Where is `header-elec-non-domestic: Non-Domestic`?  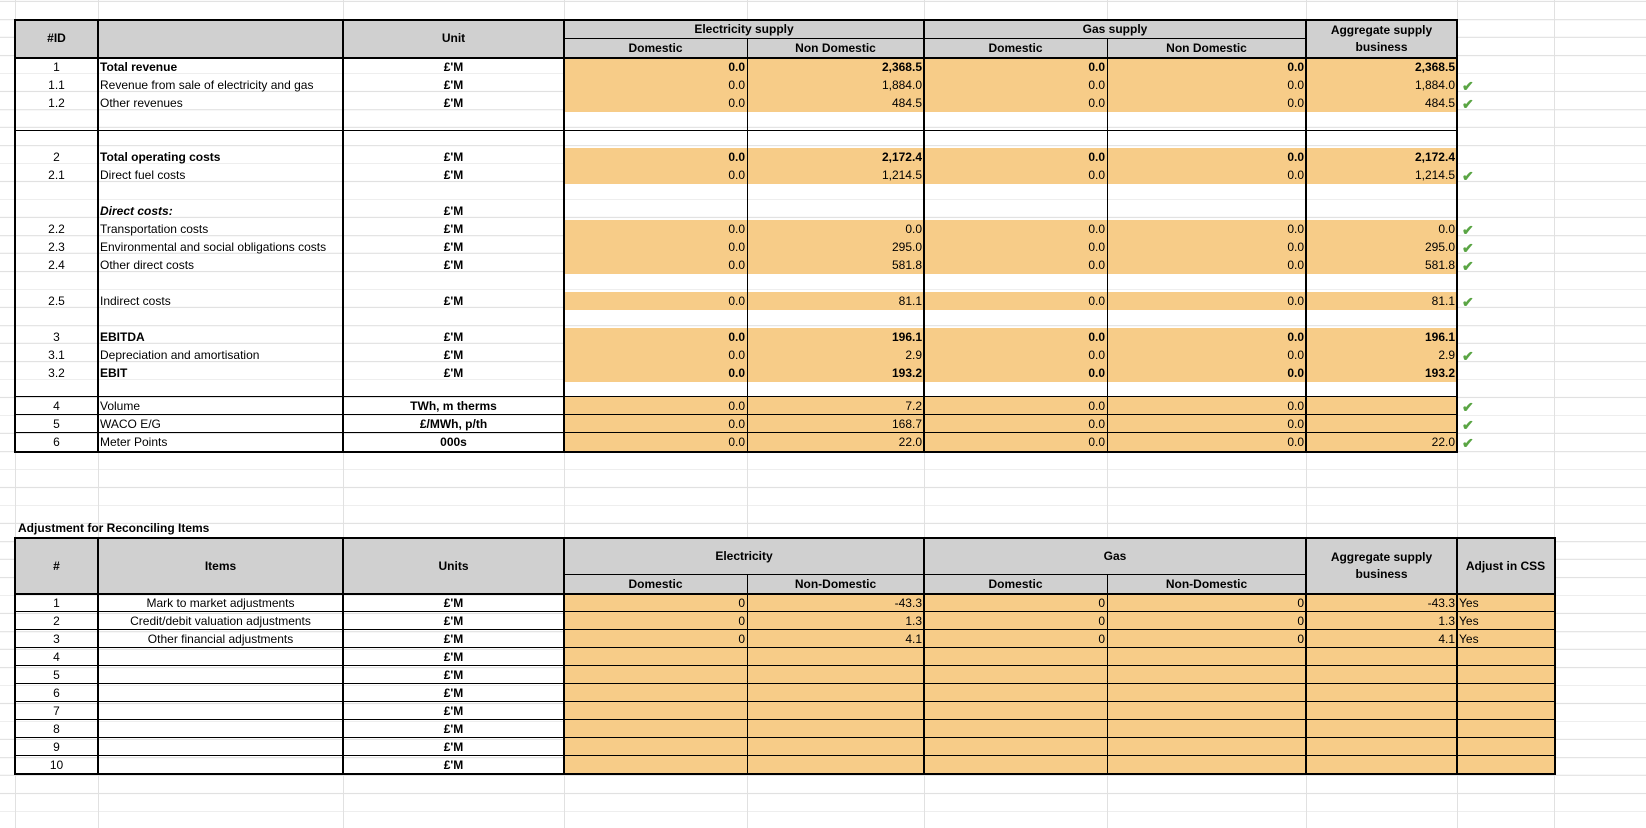
header-elec-non-domestic: Non-Domestic is located at coordinates (835, 584).